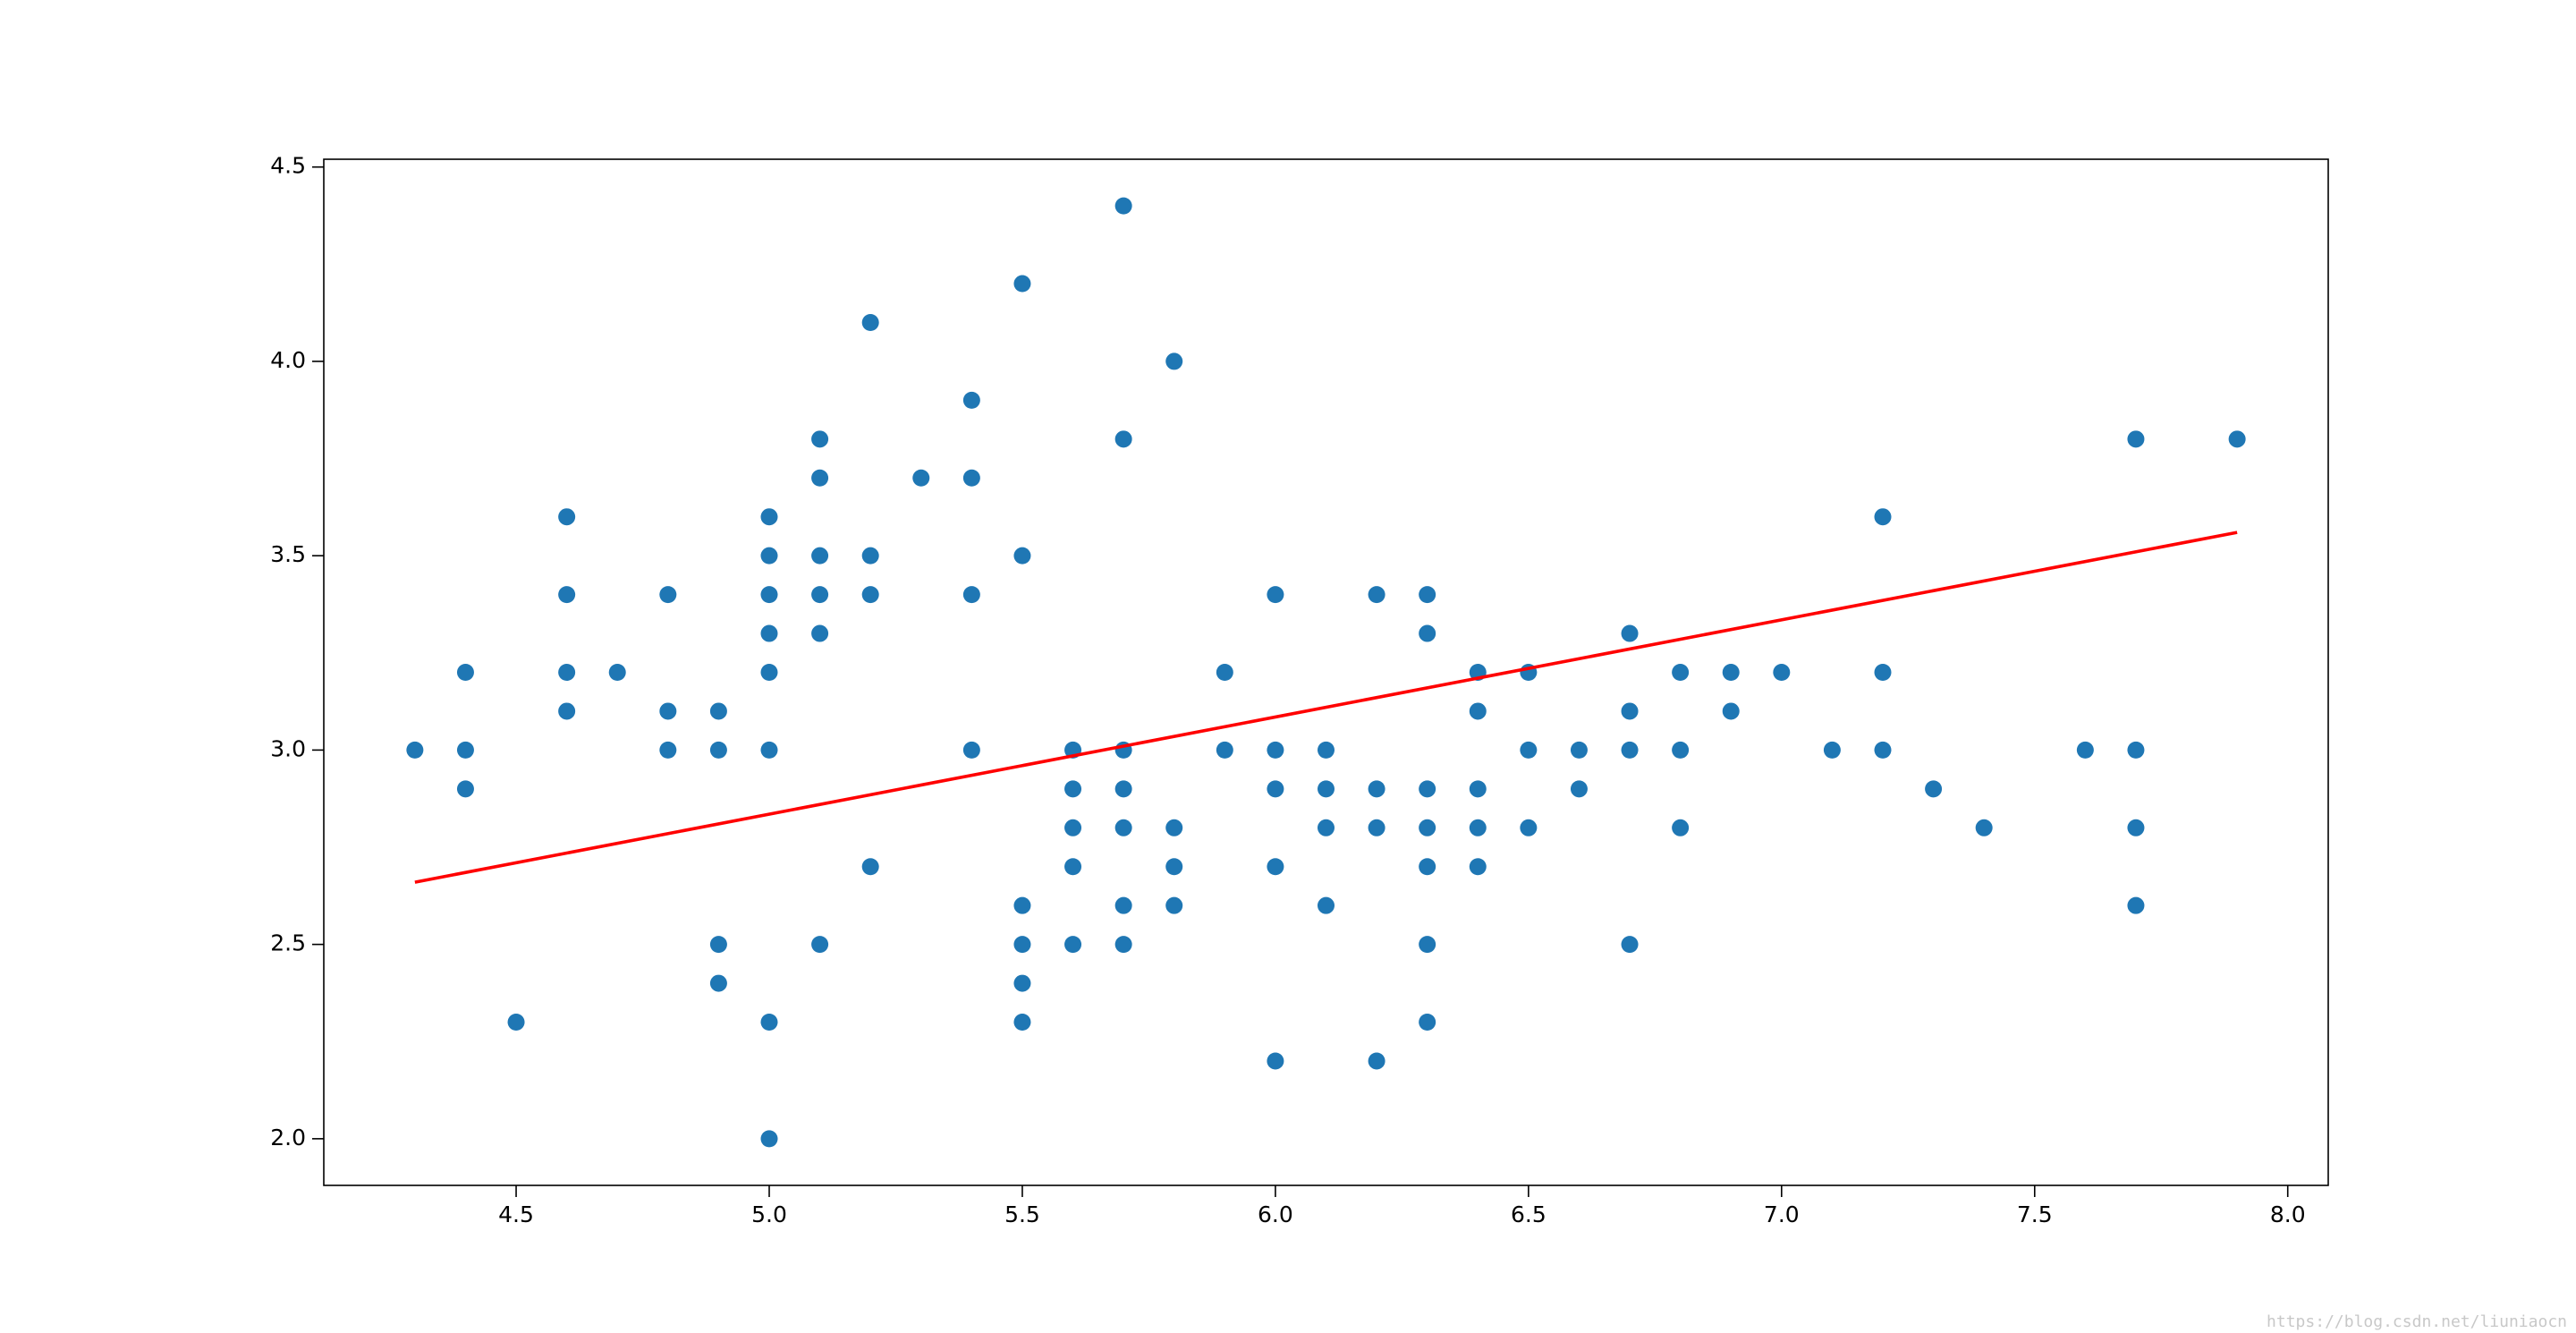 This screenshot has width=2576, height=1333. Describe the element at coordinates (1528, 1214) in the screenshot. I see `x-tick-label: 6.5` at that location.